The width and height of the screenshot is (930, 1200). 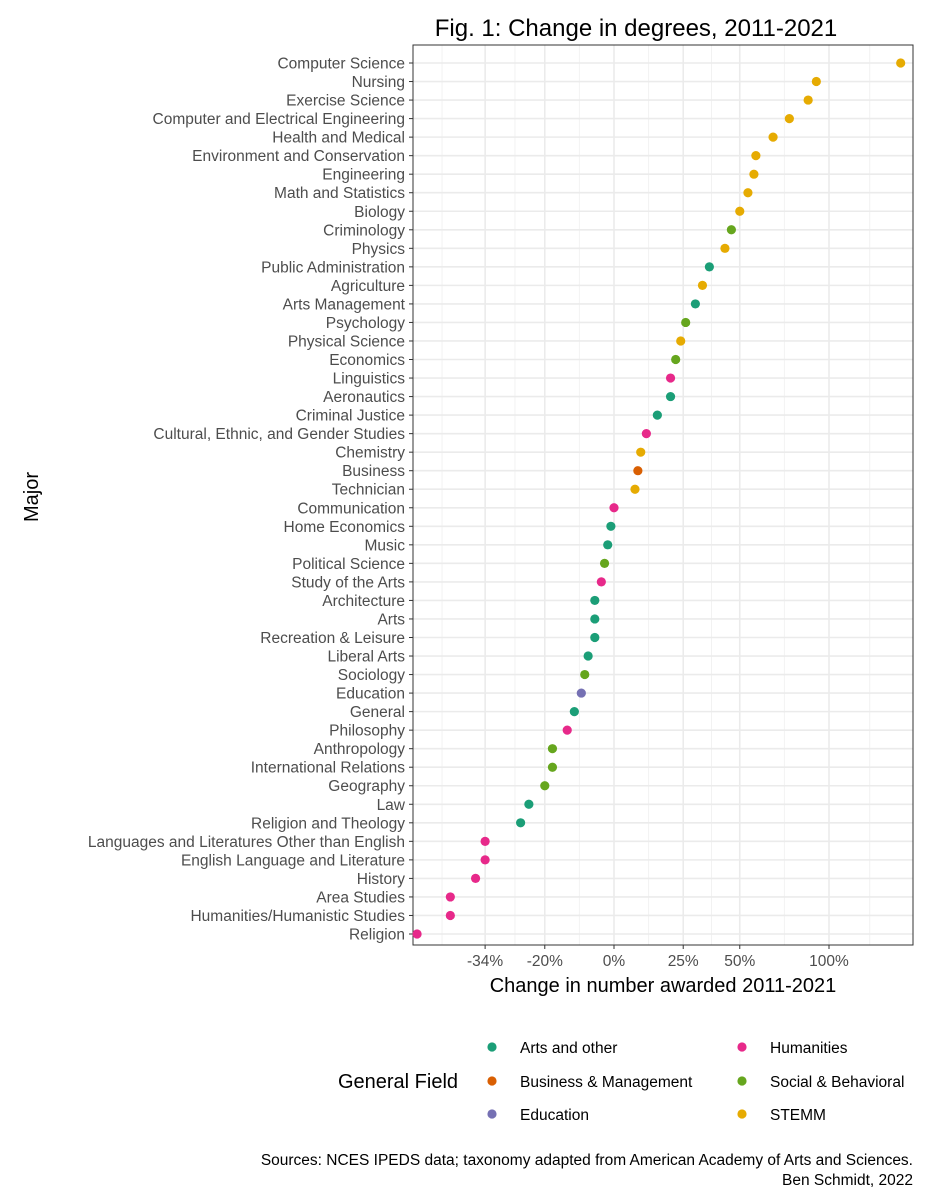 I want to click on y-tick-label: Liberal Arts, so click(x=366, y=657).